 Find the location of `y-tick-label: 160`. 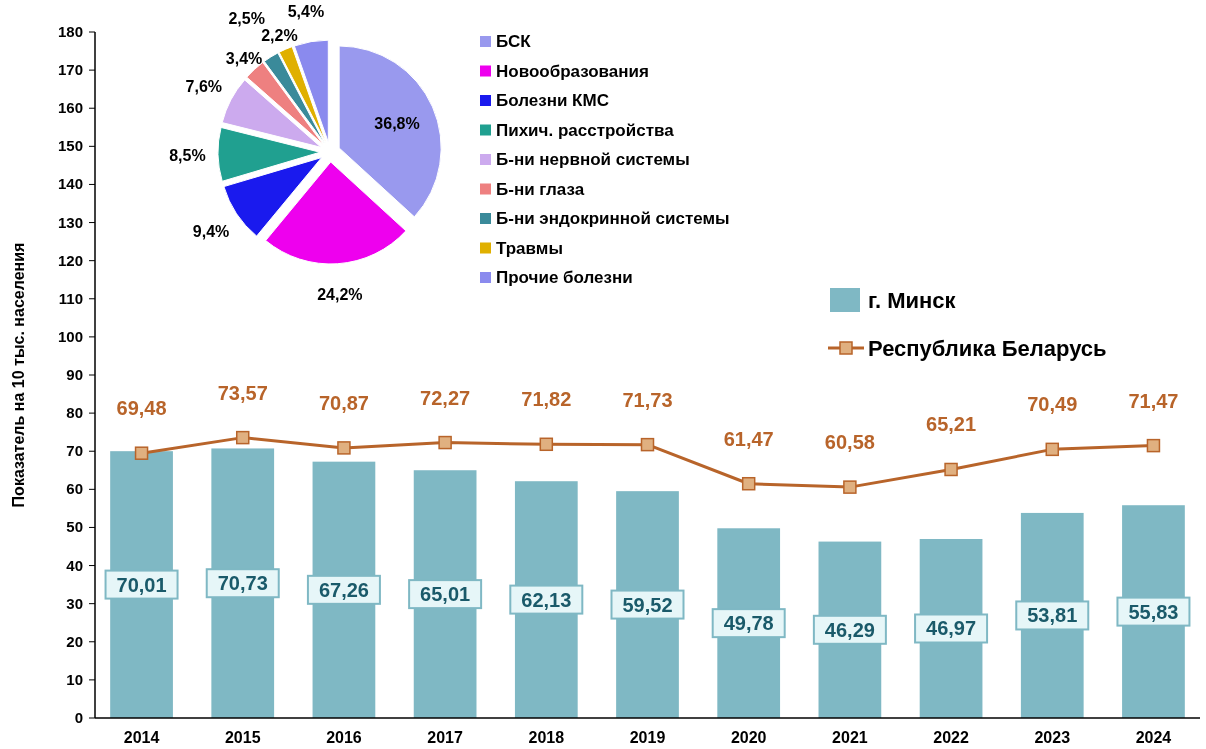

y-tick-label: 160 is located at coordinates (70, 108).